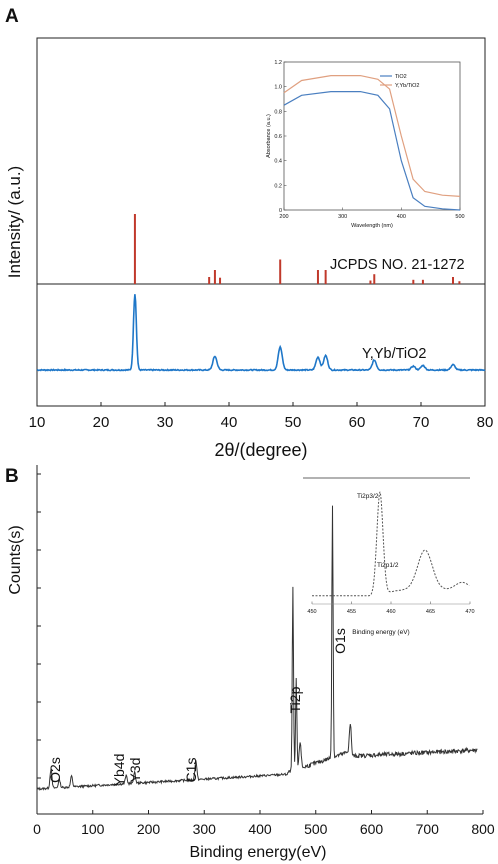 This screenshot has width=498, height=864. What do you see at coordinates (401, 77) in the screenshot?
I see `uvvis-legend-tio2: TiO2` at bounding box center [401, 77].